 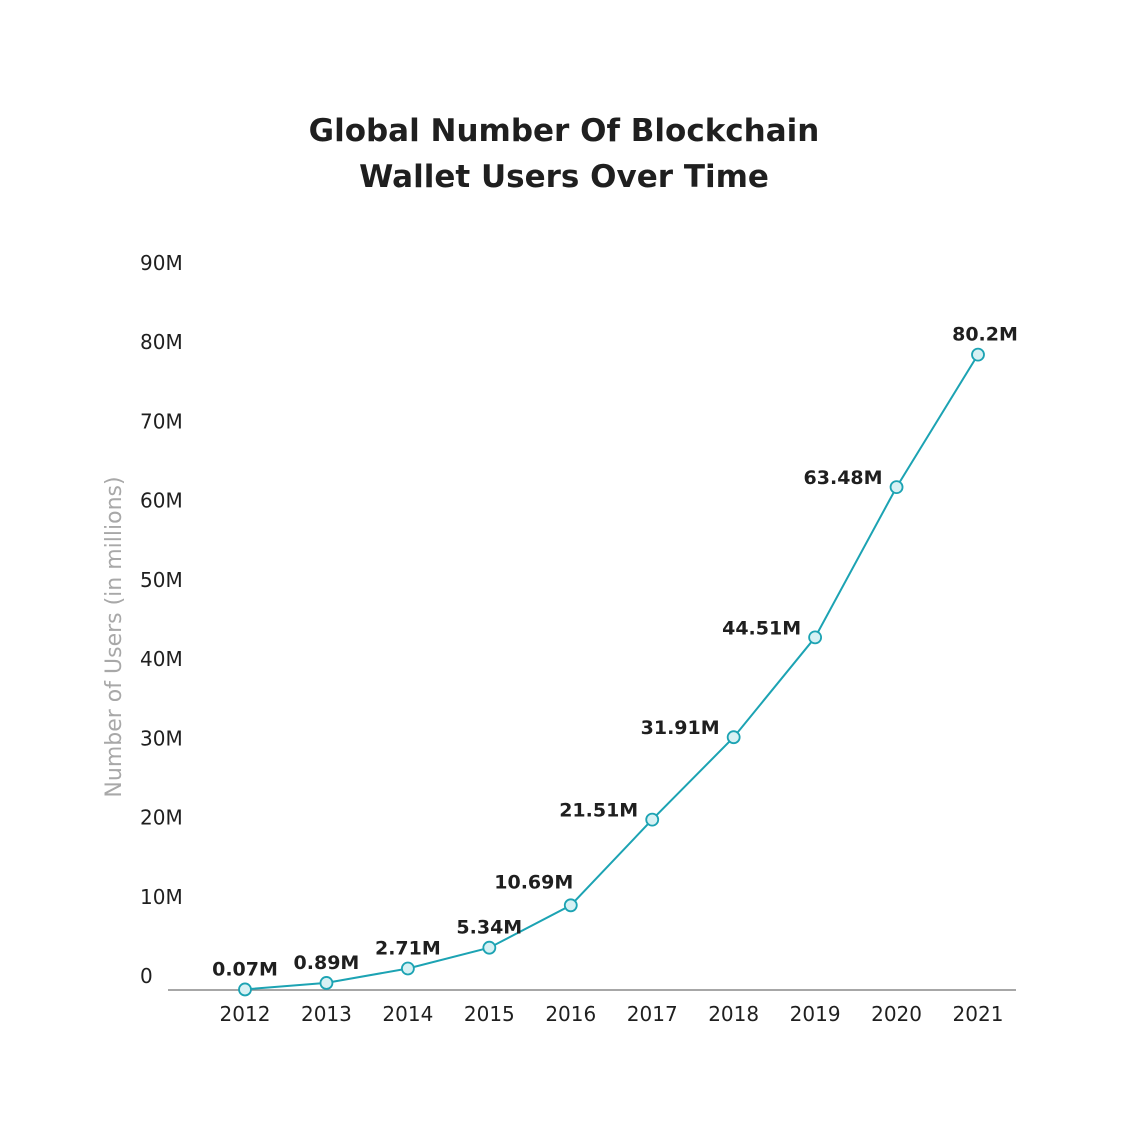 What do you see at coordinates (896, 1014) in the screenshot?
I see `x-tick-label: 2020` at bounding box center [896, 1014].